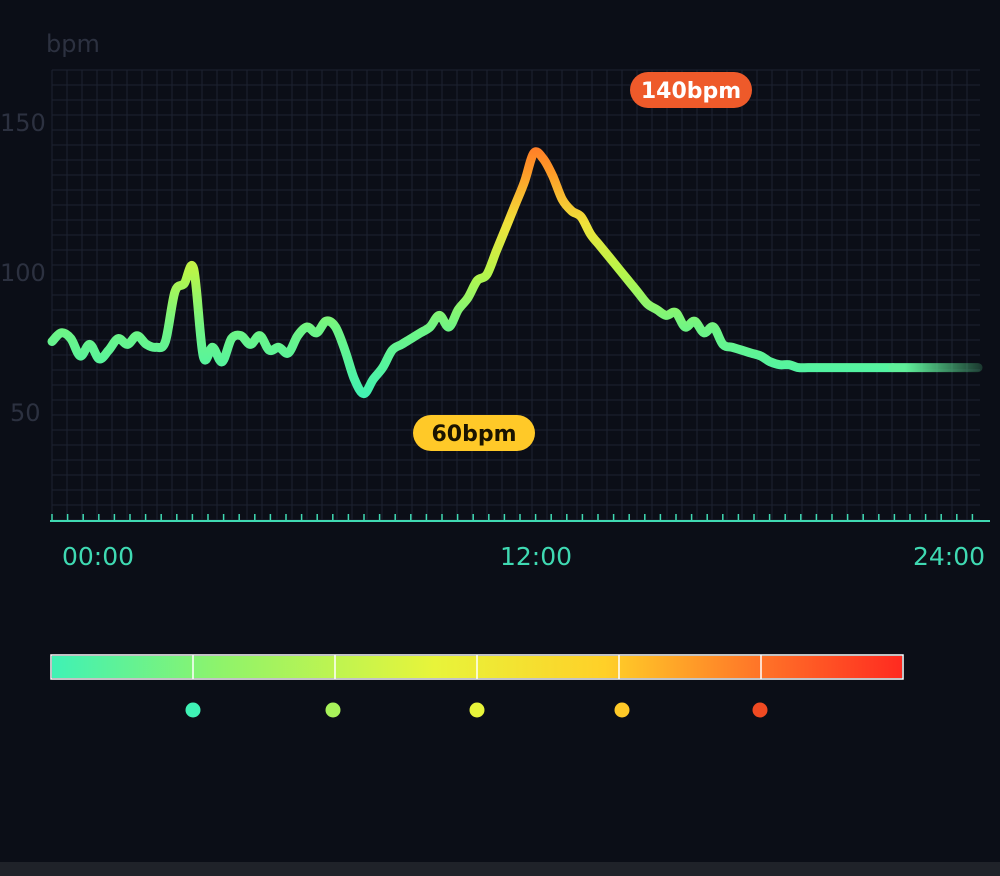 Image resolution: width=1000 pixels, height=876 pixels. Describe the element at coordinates (23, 273) in the screenshot. I see `y-tick-label: 100` at that location.